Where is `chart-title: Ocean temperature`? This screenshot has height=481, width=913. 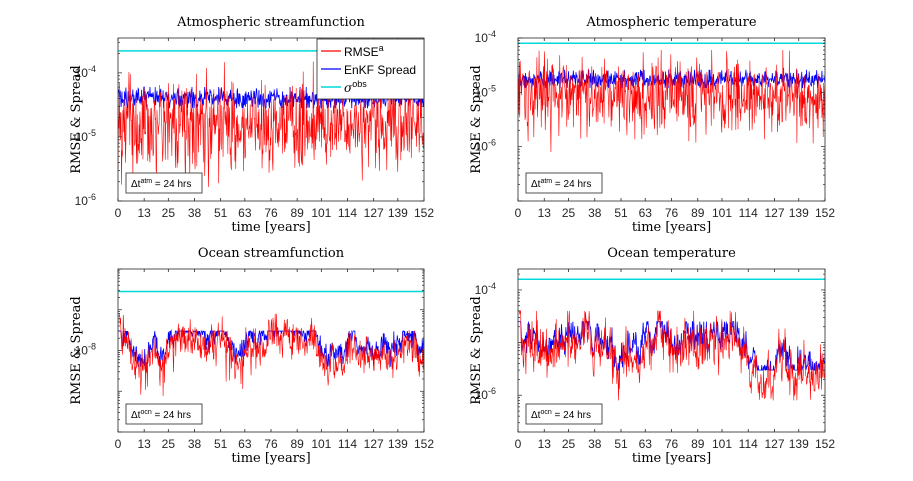
chart-title: Ocean temperature is located at coordinates (671, 253).